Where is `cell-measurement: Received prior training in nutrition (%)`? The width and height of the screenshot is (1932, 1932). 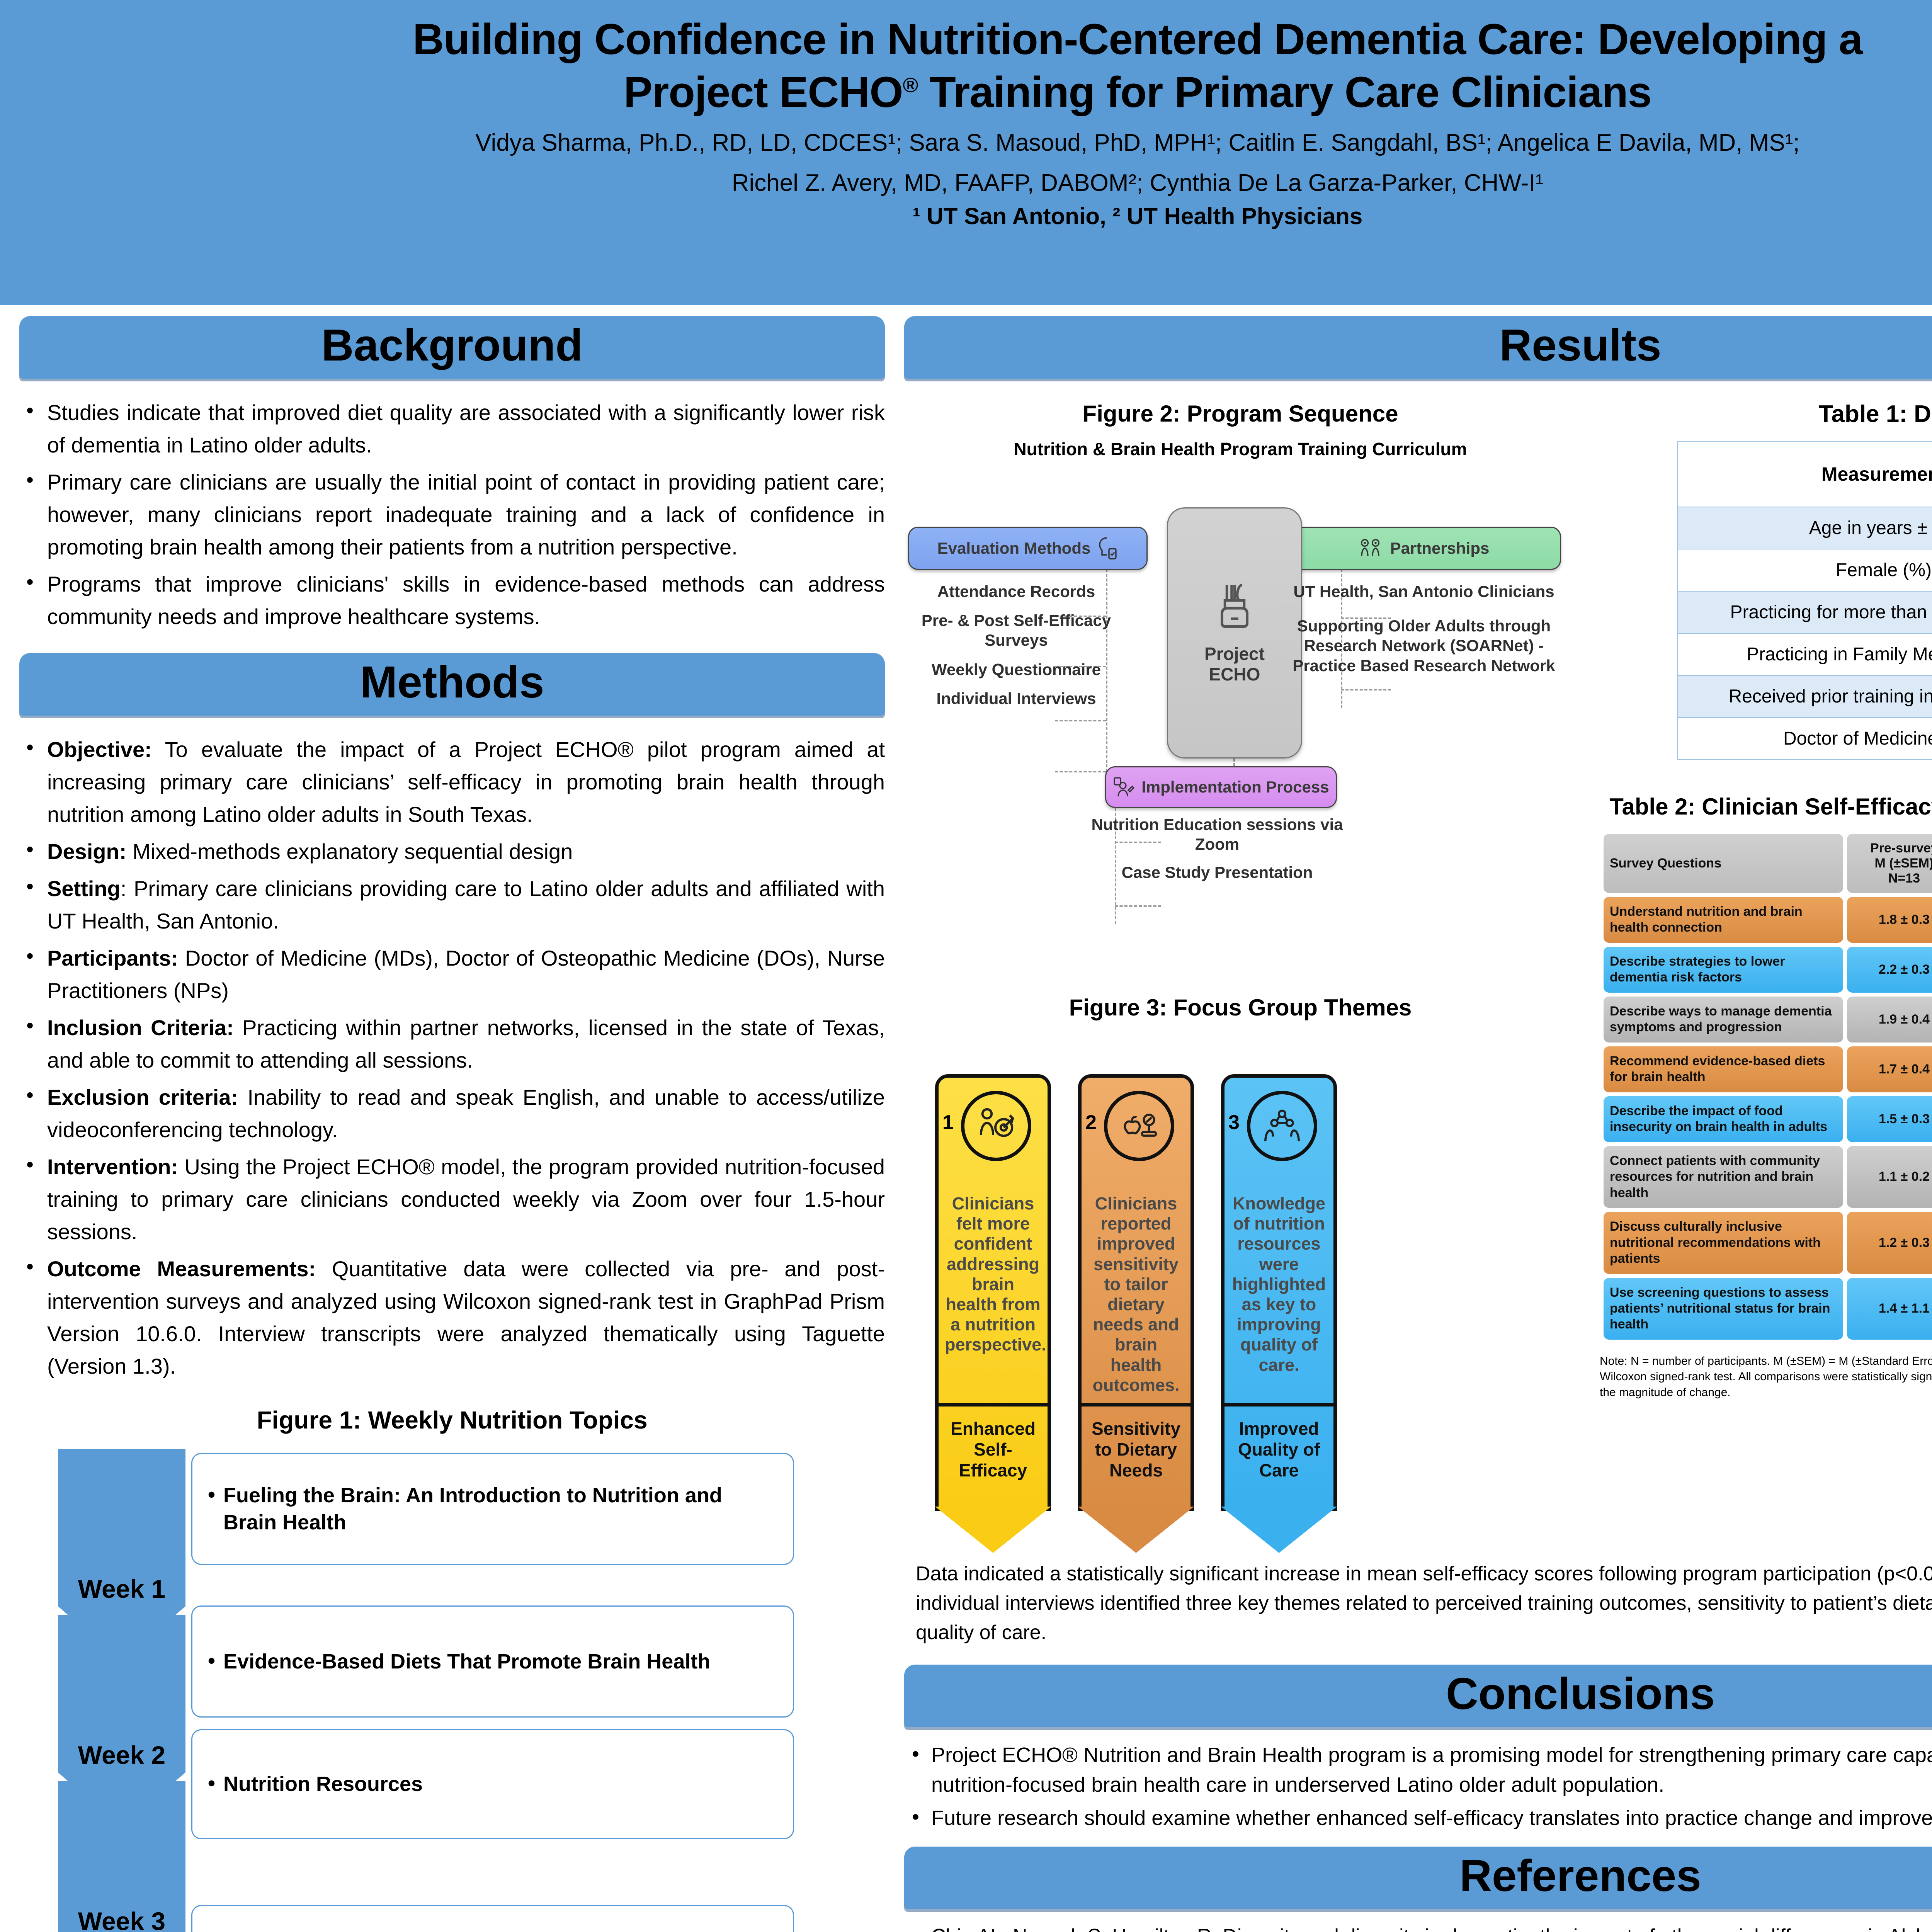
cell-measurement: Received prior training in nutrition (%) is located at coordinates (1804, 696).